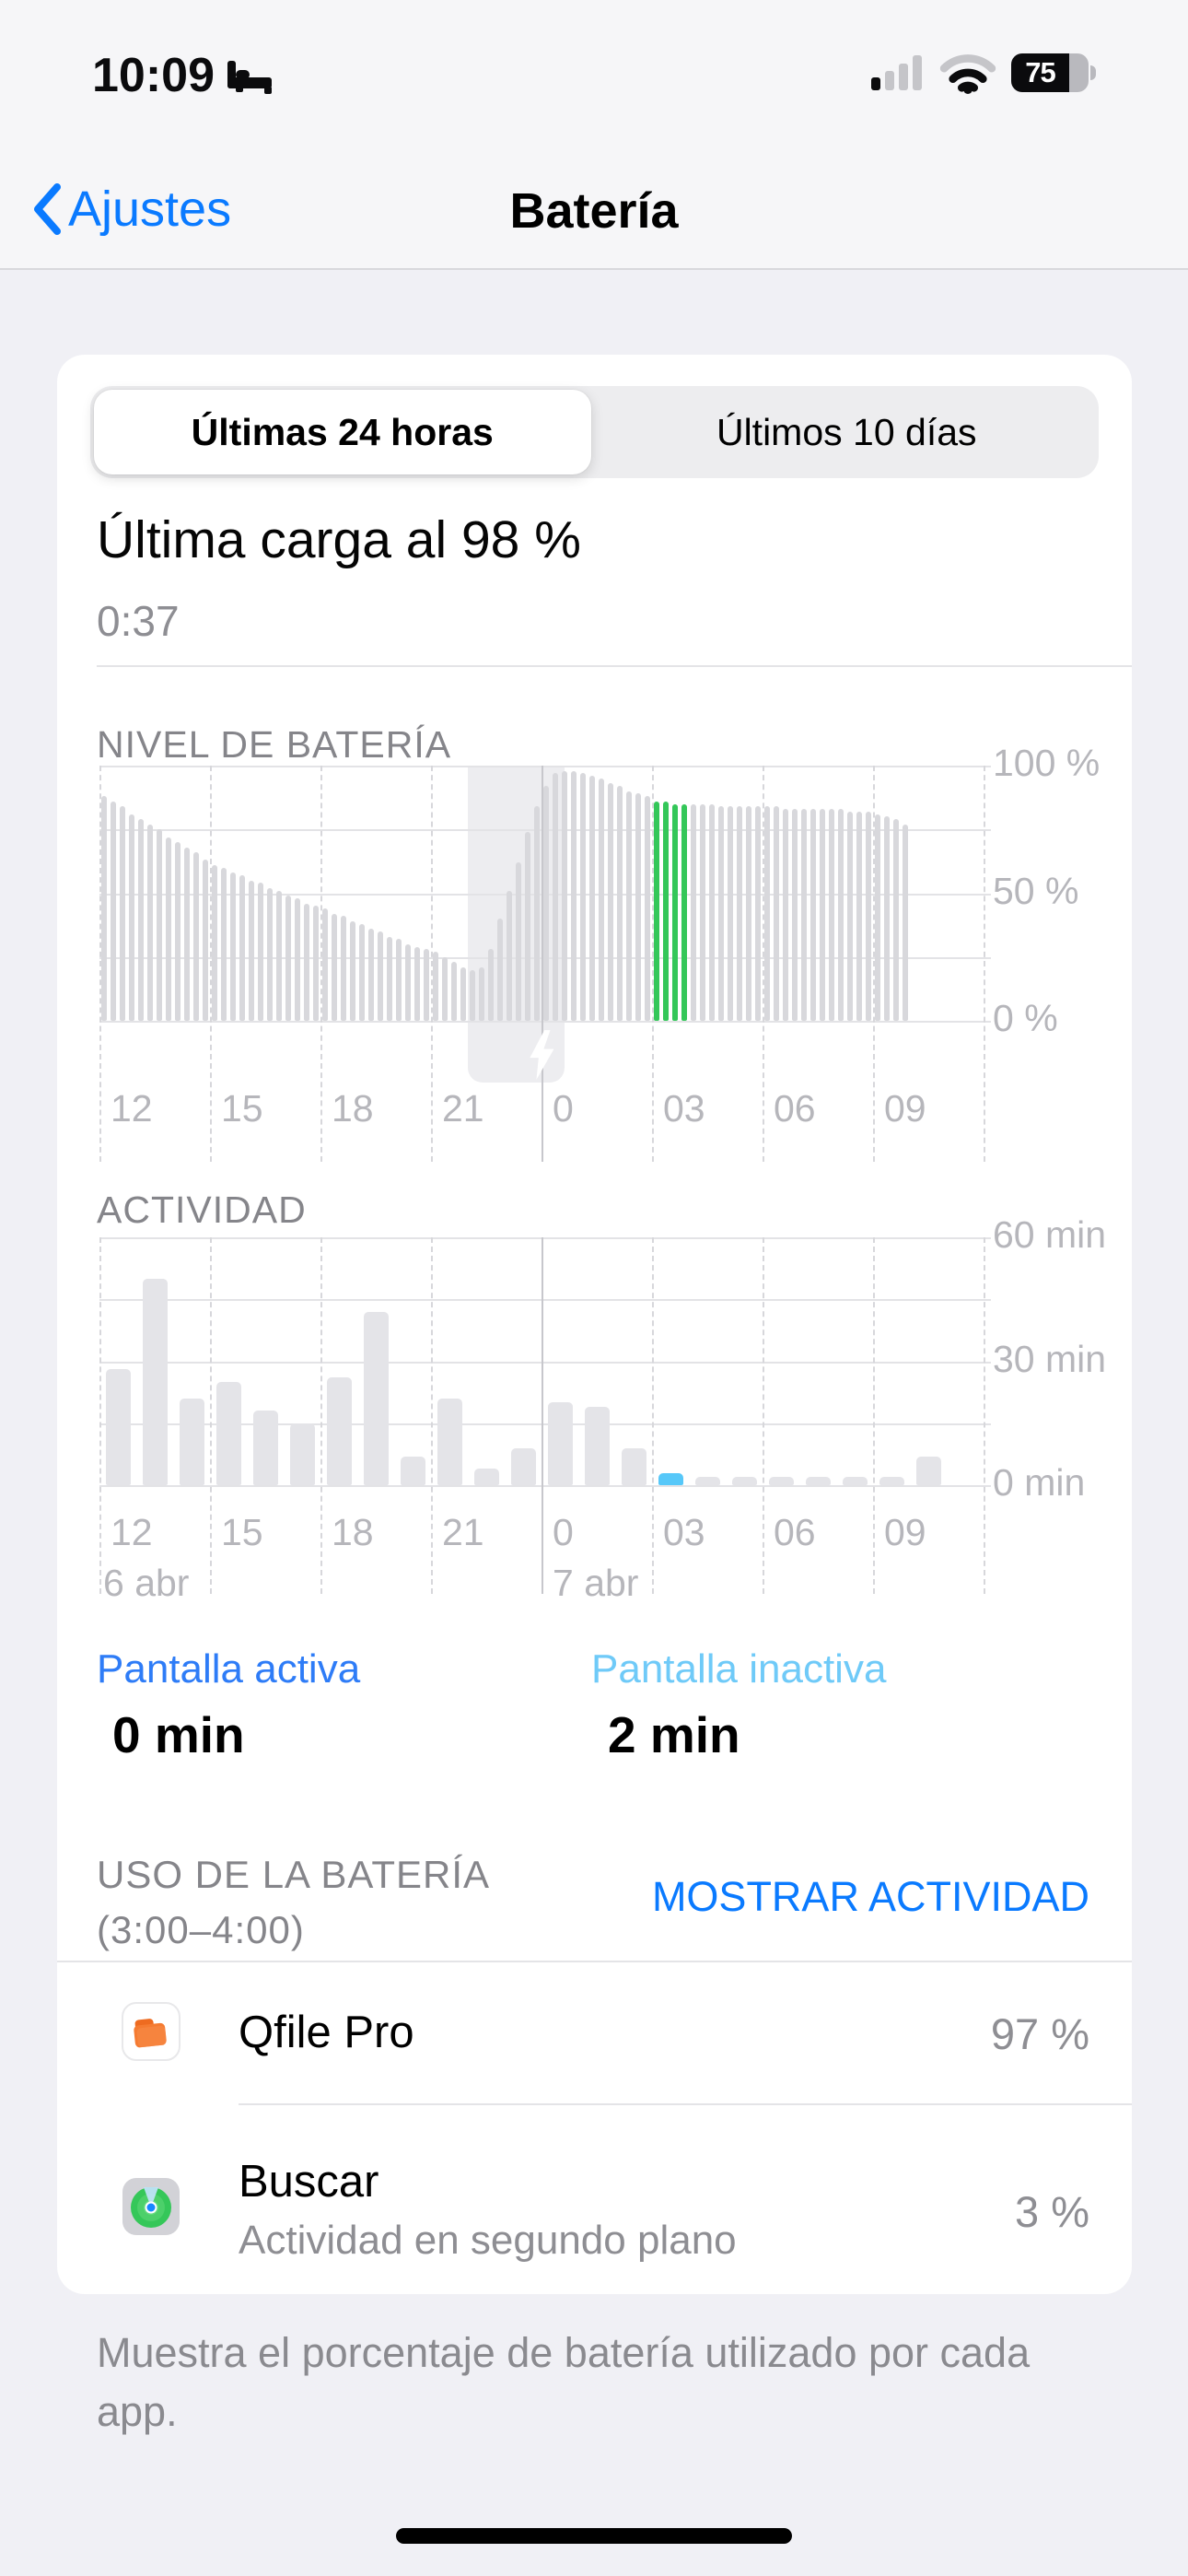 This screenshot has height=2576, width=1188. Describe the element at coordinates (870, 1897) in the screenshot. I see `show-activity-button: MOSTRAR ACTIVIDAD` at that location.